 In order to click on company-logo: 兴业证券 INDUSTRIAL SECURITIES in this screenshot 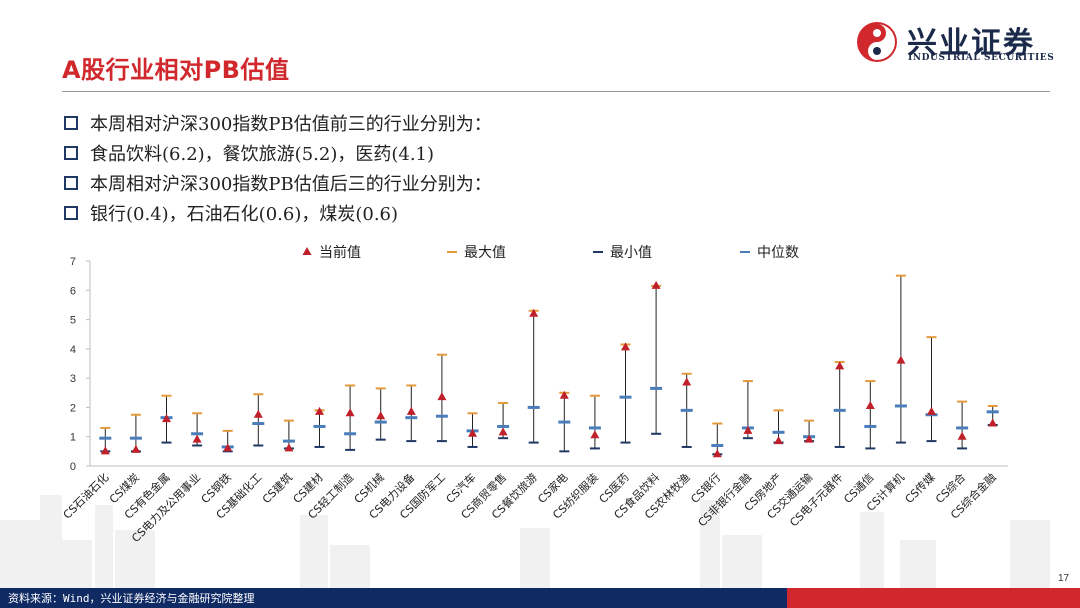, I will do `click(960, 43)`.